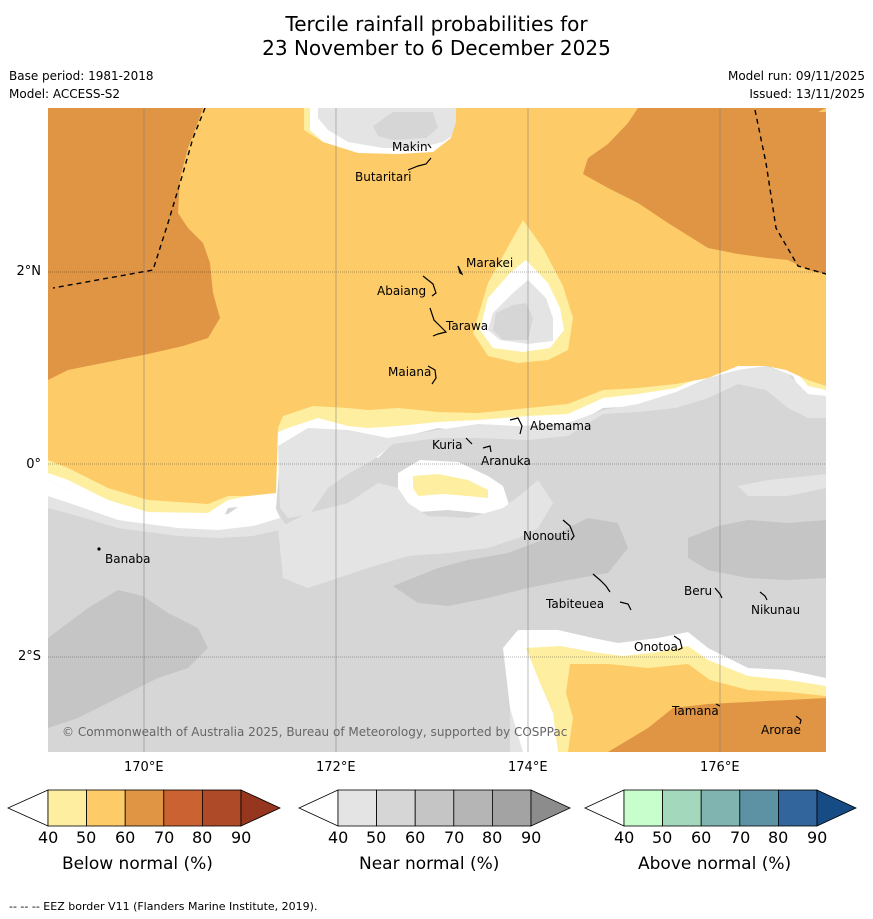 The width and height of the screenshot is (873, 919). What do you see at coordinates (383, 177) in the screenshot?
I see `label-butaritari: Butaritari` at bounding box center [383, 177].